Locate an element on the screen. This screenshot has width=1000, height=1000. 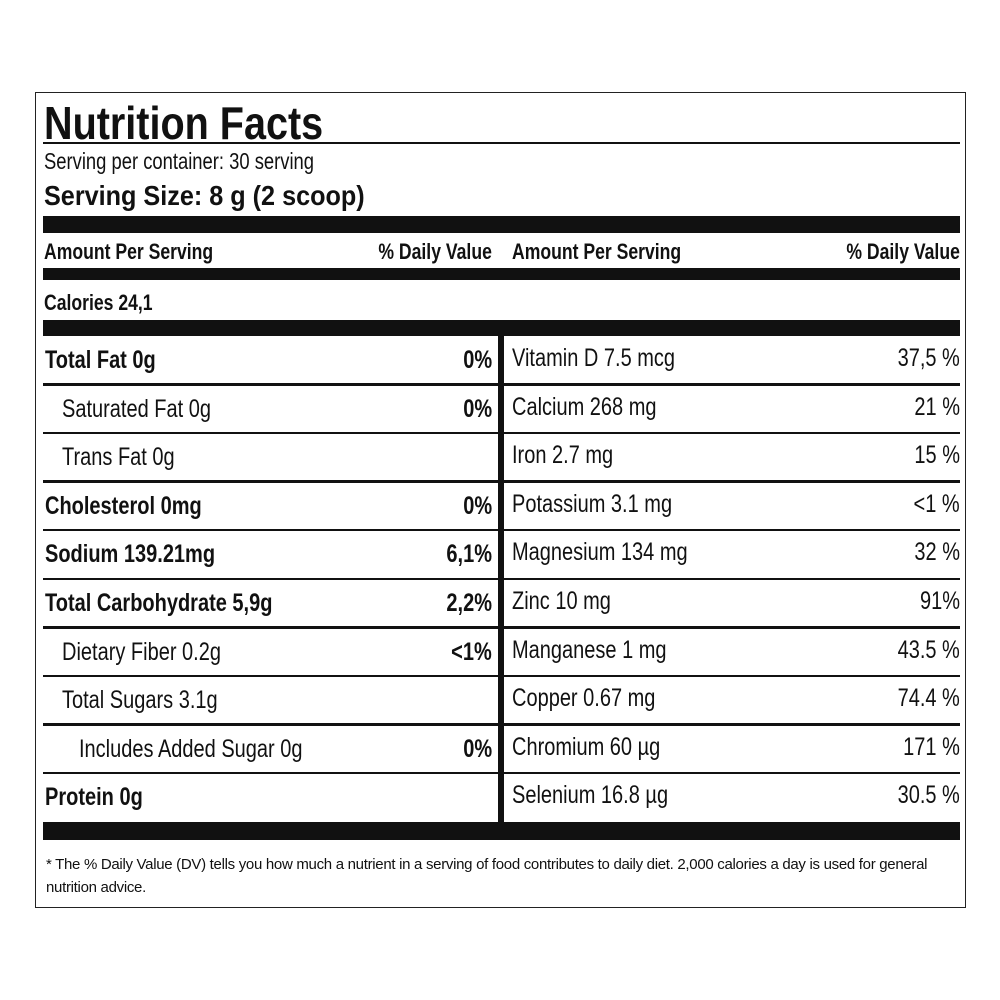
row-label: Chromium 60 µg is located at coordinates (586, 746).